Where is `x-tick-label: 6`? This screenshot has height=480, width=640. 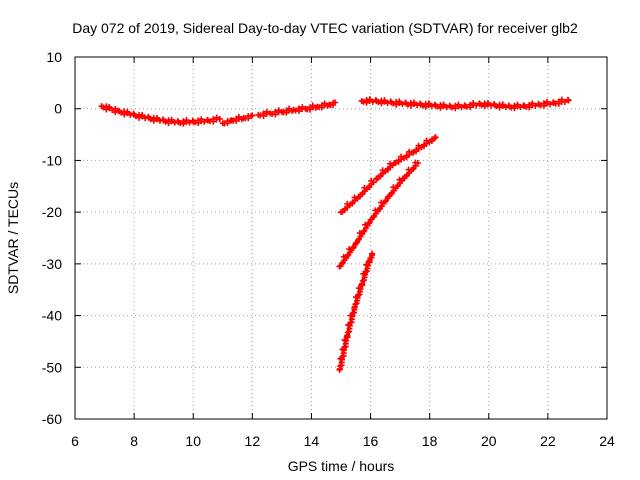
x-tick-label: 6 is located at coordinates (75, 441).